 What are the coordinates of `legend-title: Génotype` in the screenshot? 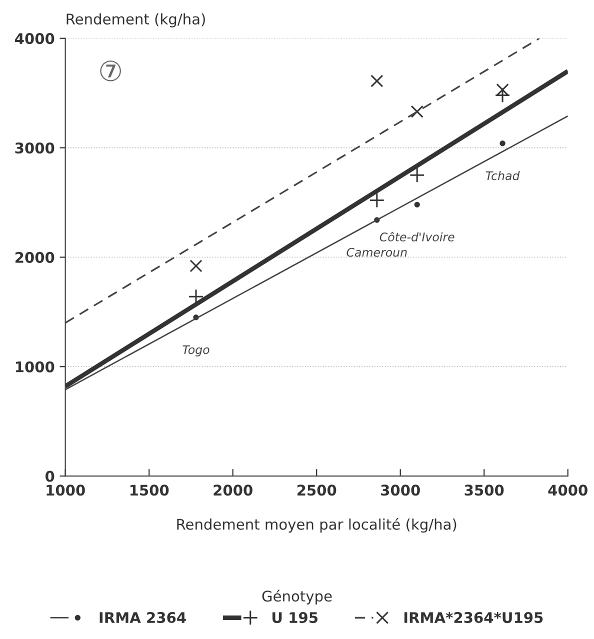 It's located at (297, 597).